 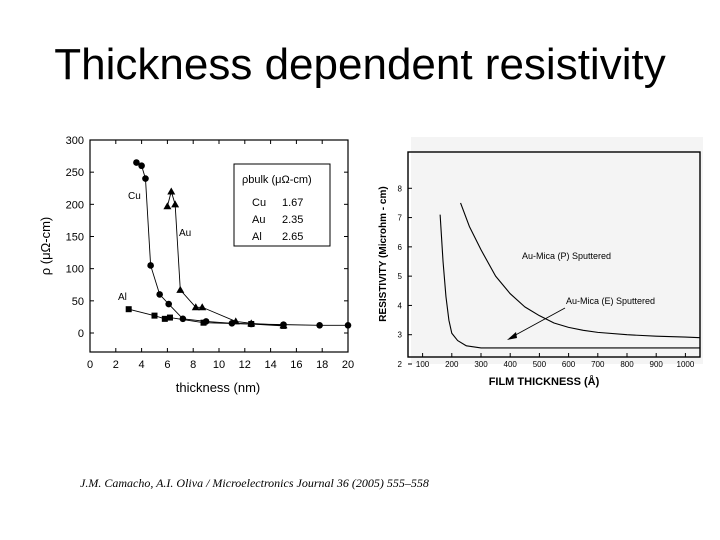 What do you see at coordinates (400, 364) in the screenshot?
I see `right-y-tick-label: 2` at bounding box center [400, 364].